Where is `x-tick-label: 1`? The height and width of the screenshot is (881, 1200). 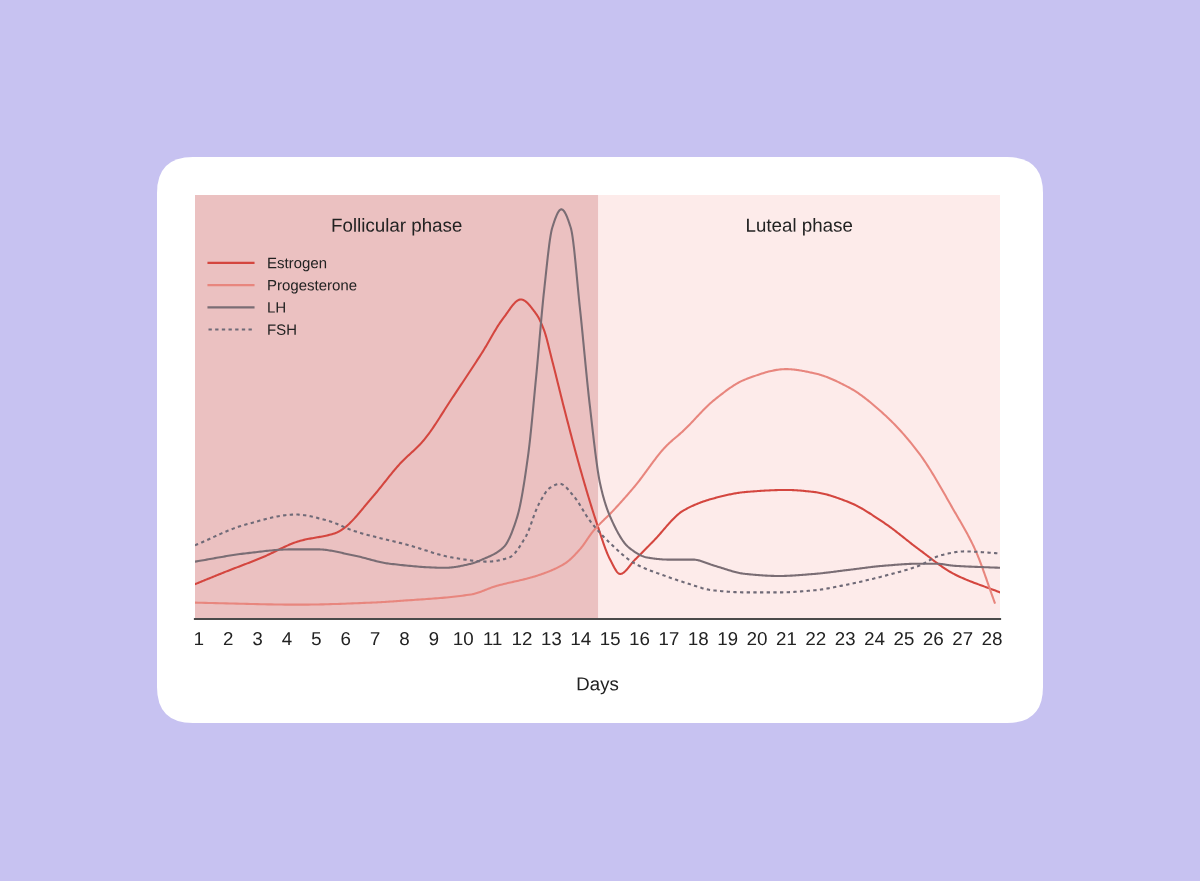
x-tick-label: 1 is located at coordinates (199, 639).